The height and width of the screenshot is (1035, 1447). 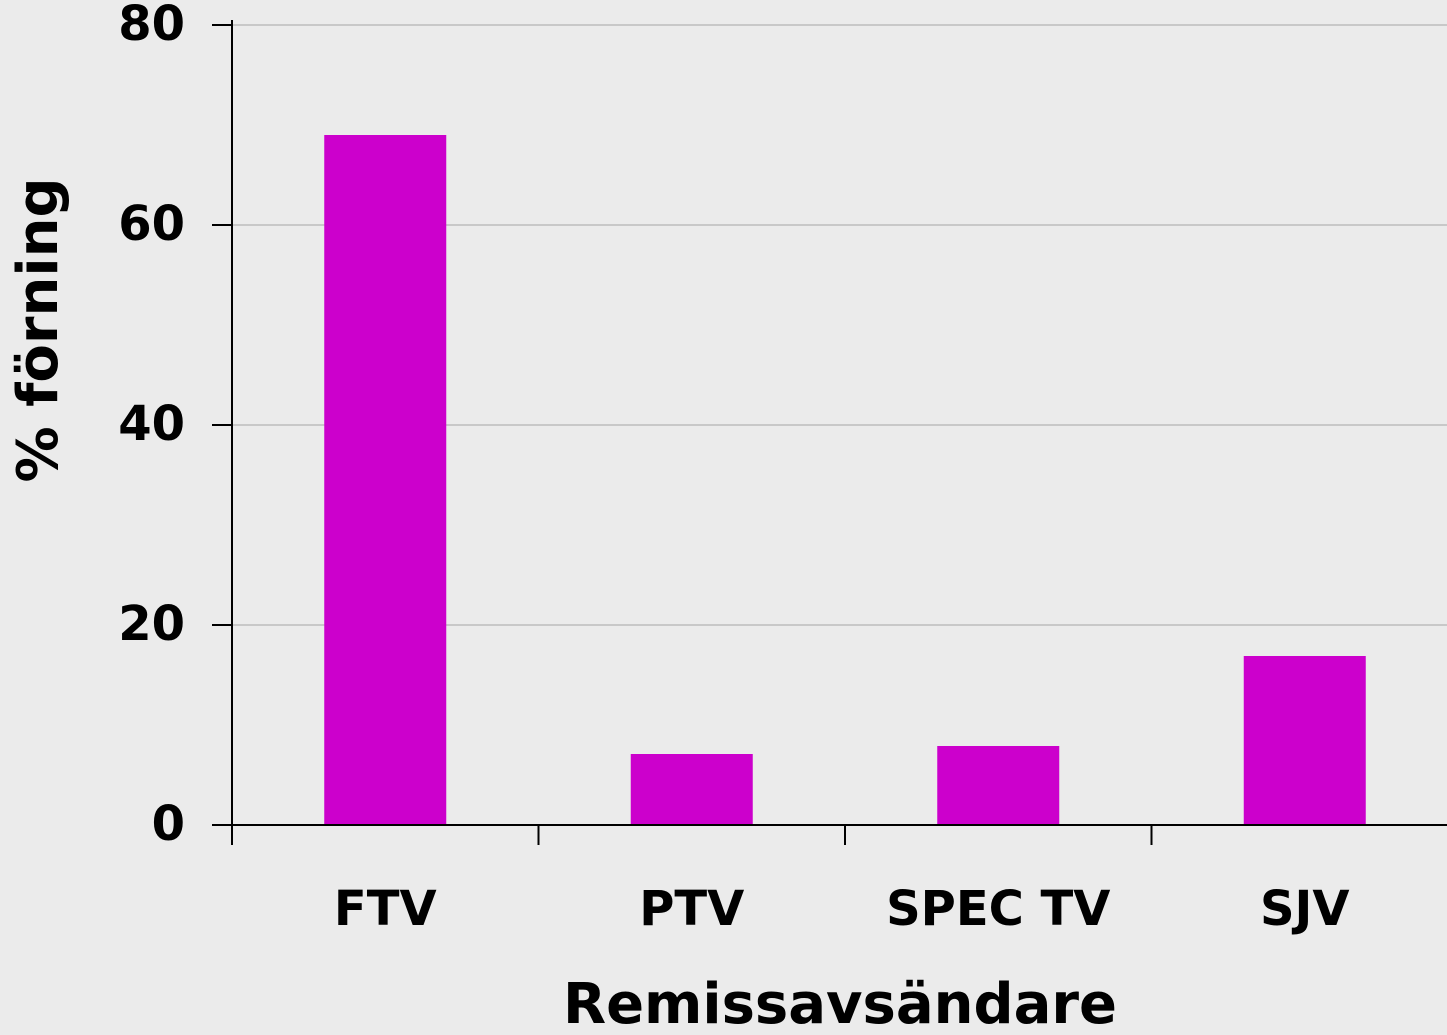 What do you see at coordinates (168, 824) in the screenshot?
I see `y-tick-label: 0` at bounding box center [168, 824].